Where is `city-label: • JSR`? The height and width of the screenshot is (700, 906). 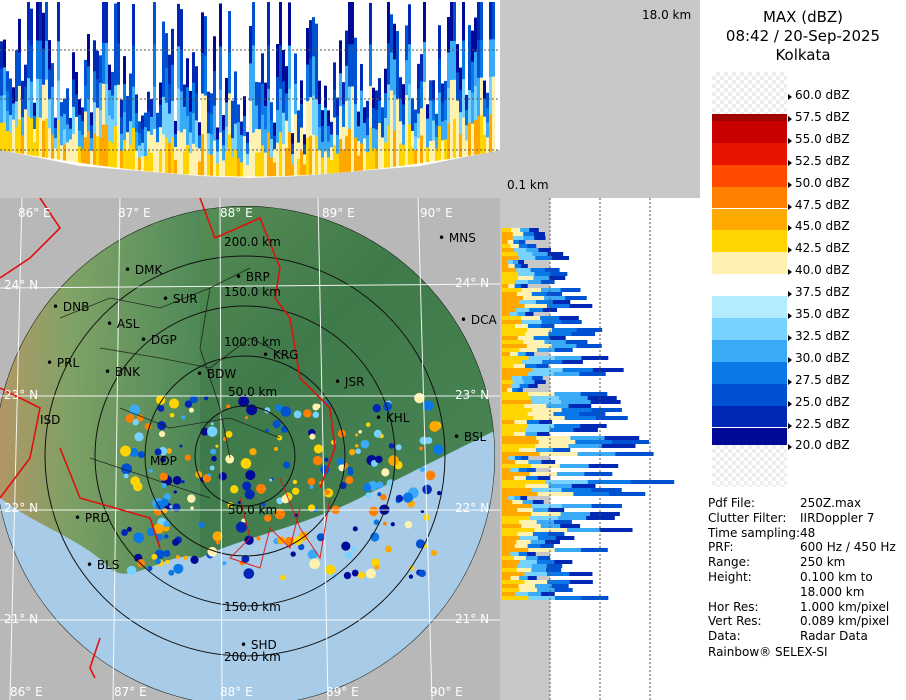 city-label: • JSR is located at coordinates (349, 382).